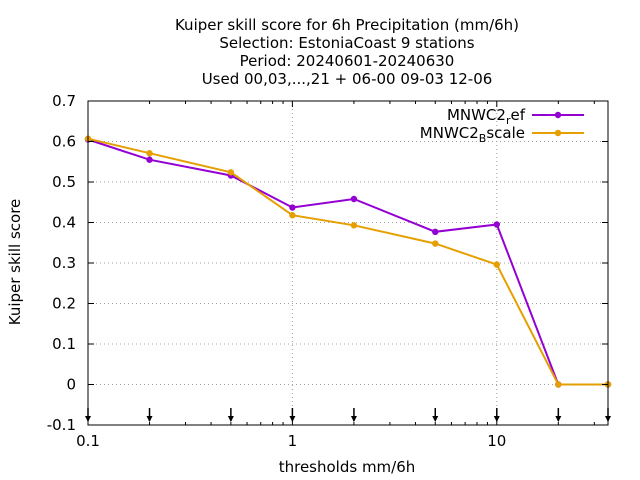  I want to click on y-tick-label: 0.6, so click(64, 142).